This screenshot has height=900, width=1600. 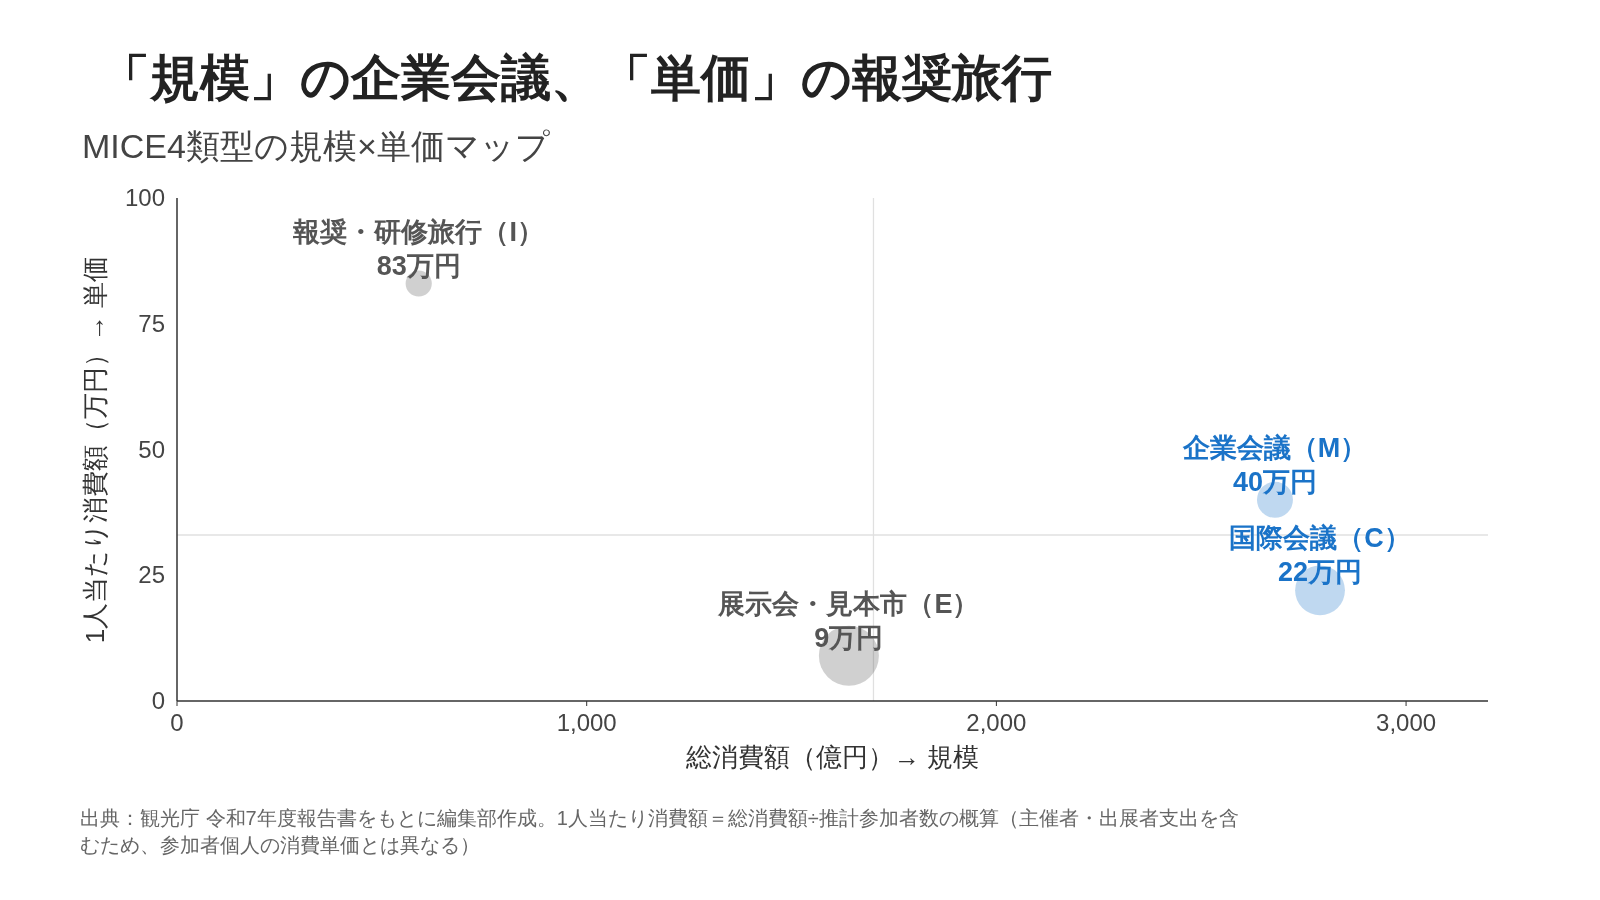 What do you see at coordinates (144, 197) in the screenshot?
I see `y-tick-label: 100` at bounding box center [144, 197].